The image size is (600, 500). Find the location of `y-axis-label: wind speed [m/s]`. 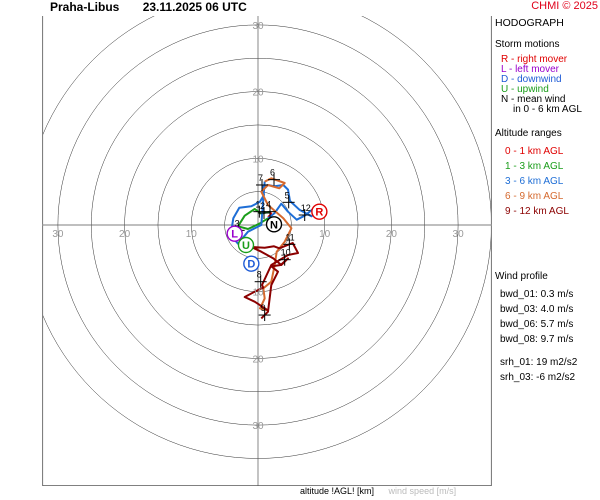

y-axis-label: wind speed [m/s] is located at coordinates (422, 491).